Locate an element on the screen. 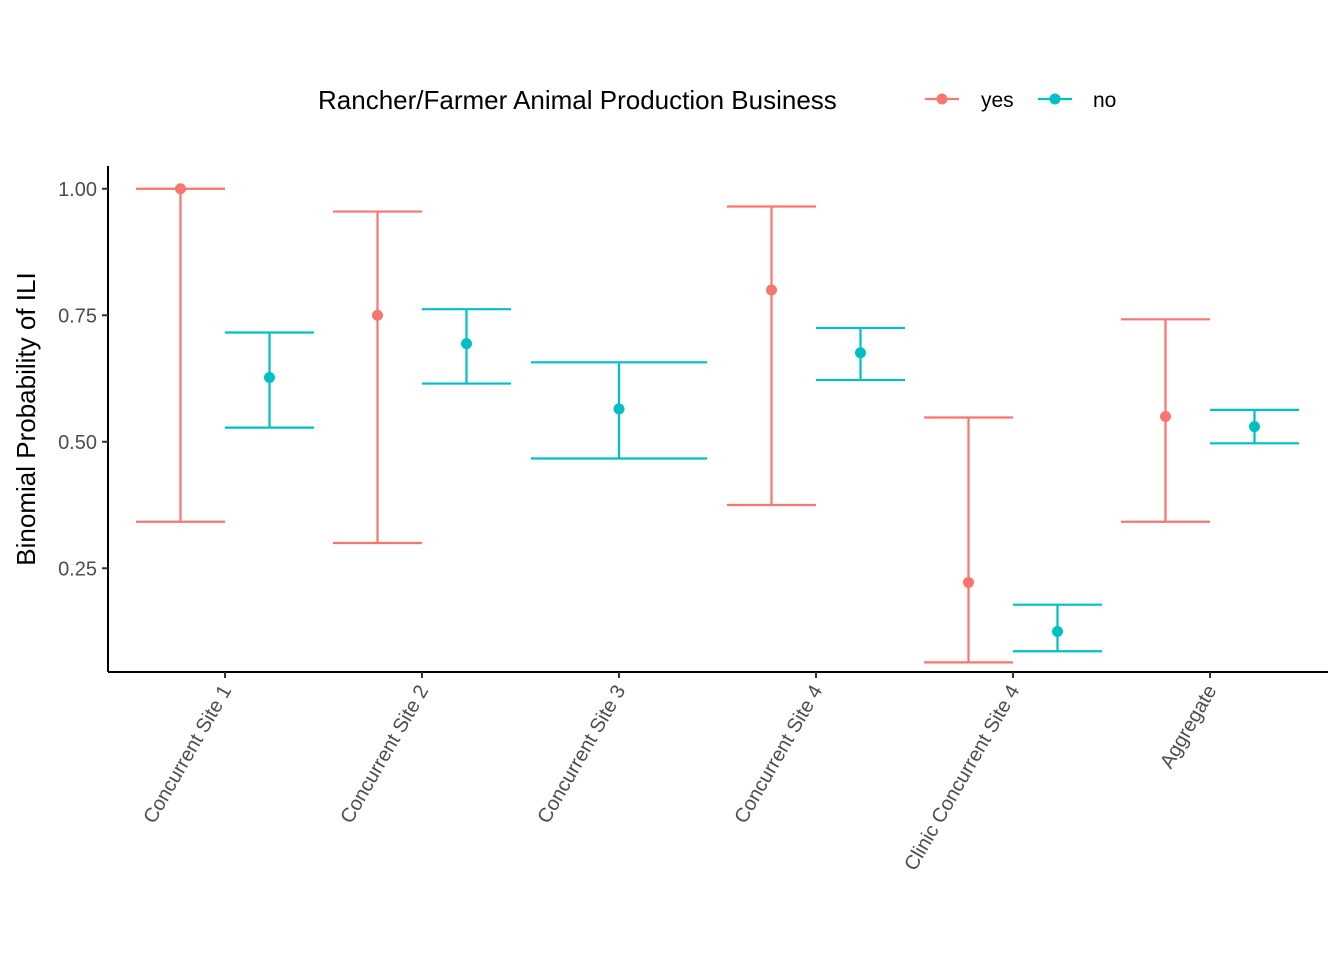 This screenshot has width=1344, height=960. legend-item-no: no is located at coordinates (1077, 100).